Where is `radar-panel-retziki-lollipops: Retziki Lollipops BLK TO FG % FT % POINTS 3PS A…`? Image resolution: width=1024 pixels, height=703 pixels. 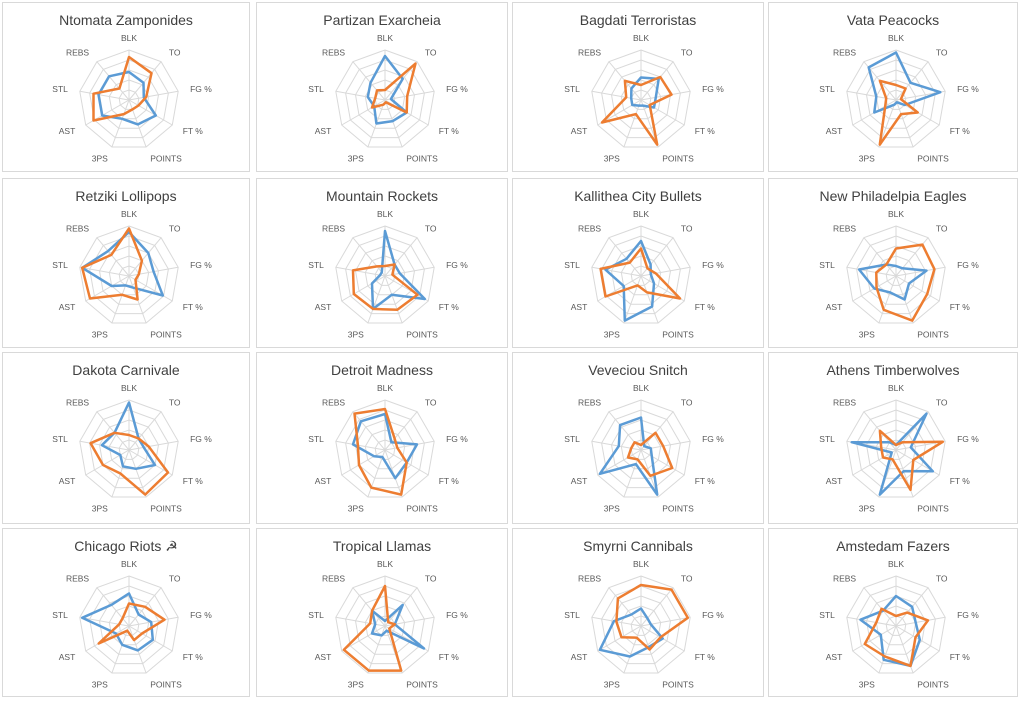
radar-panel-retziki-lollipops: Retziki Lollipops BLK TO FG % FT % POINTS 3PS A… is located at coordinates (126, 263).